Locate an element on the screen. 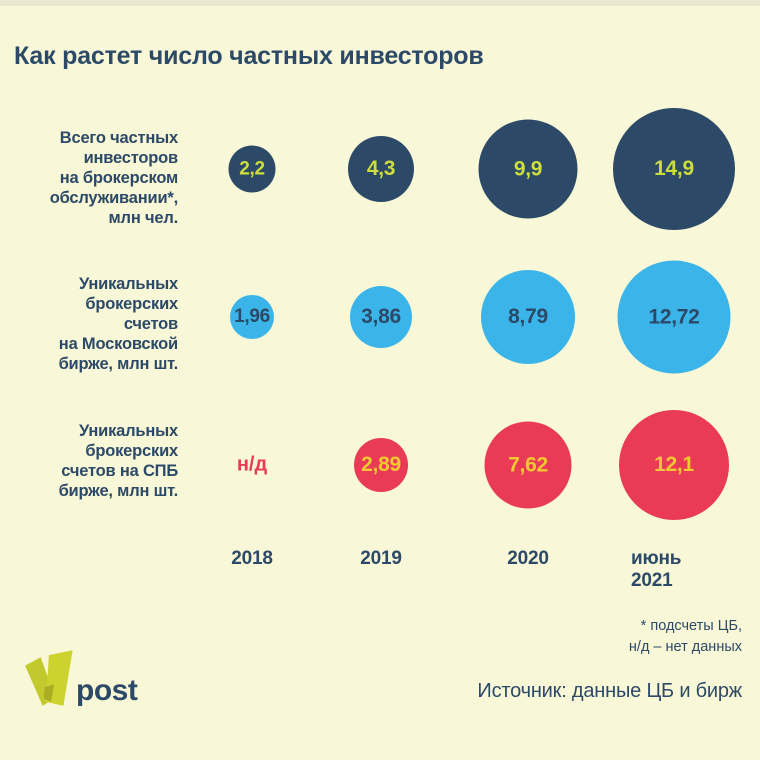 The image size is (760, 760). bubble-series2-2019: 3,86 is located at coordinates (381, 317).